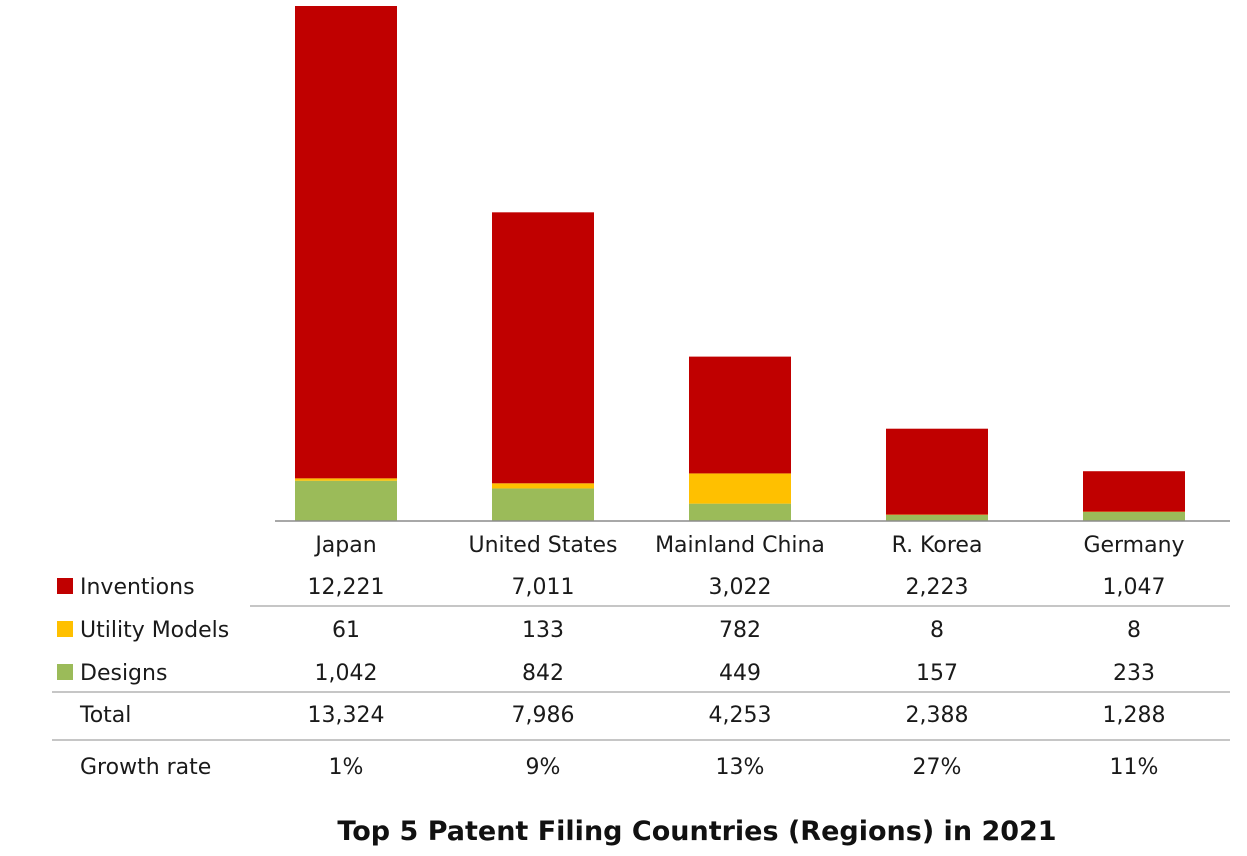 The image size is (1247, 856). What do you see at coordinates (740, 415) in the screenshot?
I see `bar-inventions-mainland-china` at bounding box center [740, 415].